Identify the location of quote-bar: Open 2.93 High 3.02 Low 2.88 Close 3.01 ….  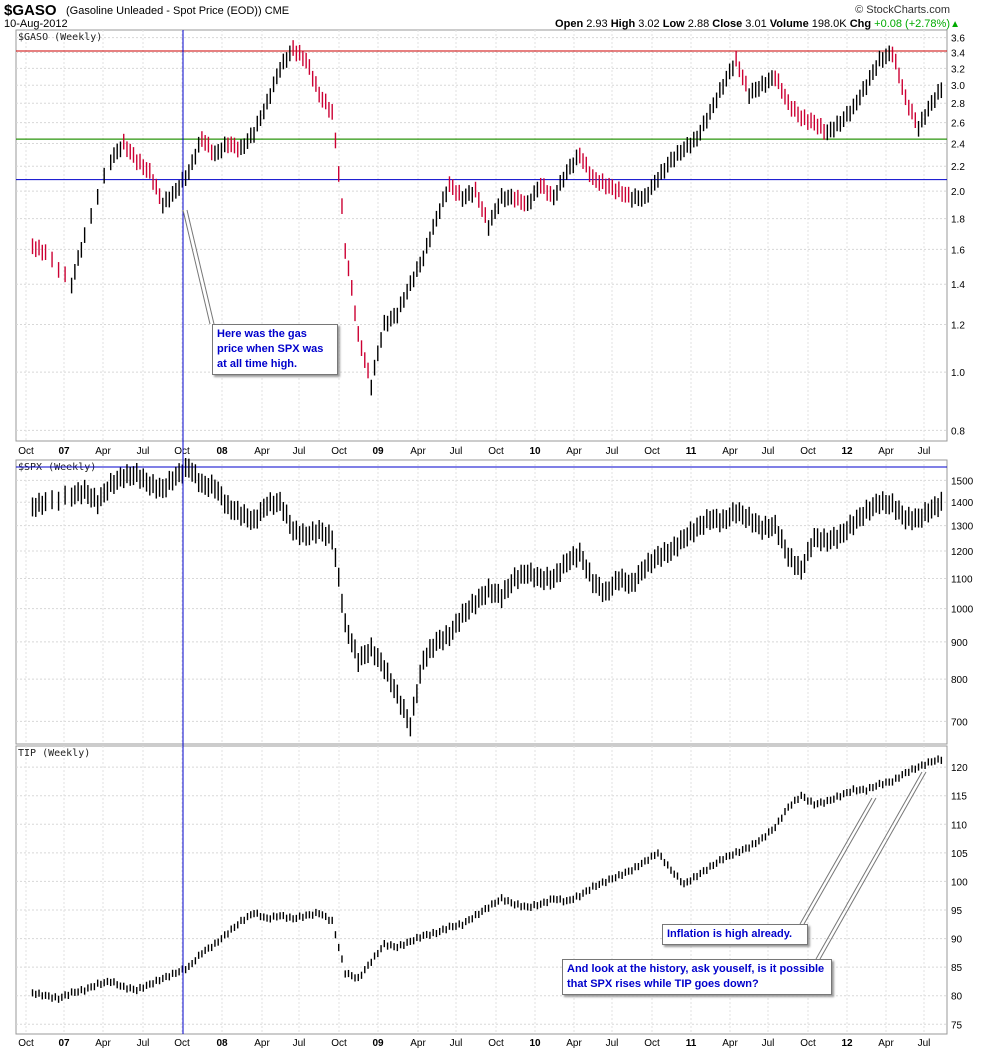
(752, 24).